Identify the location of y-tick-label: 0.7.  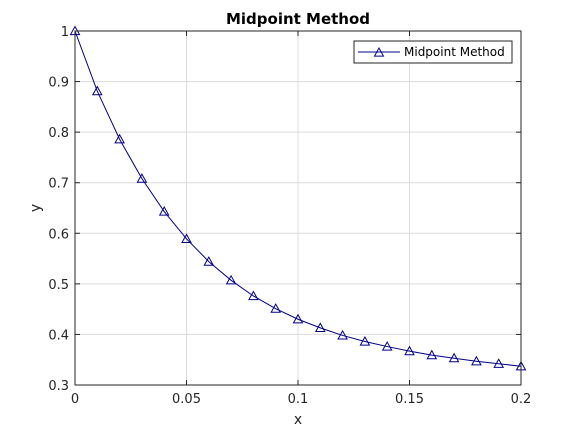
(58, 184).